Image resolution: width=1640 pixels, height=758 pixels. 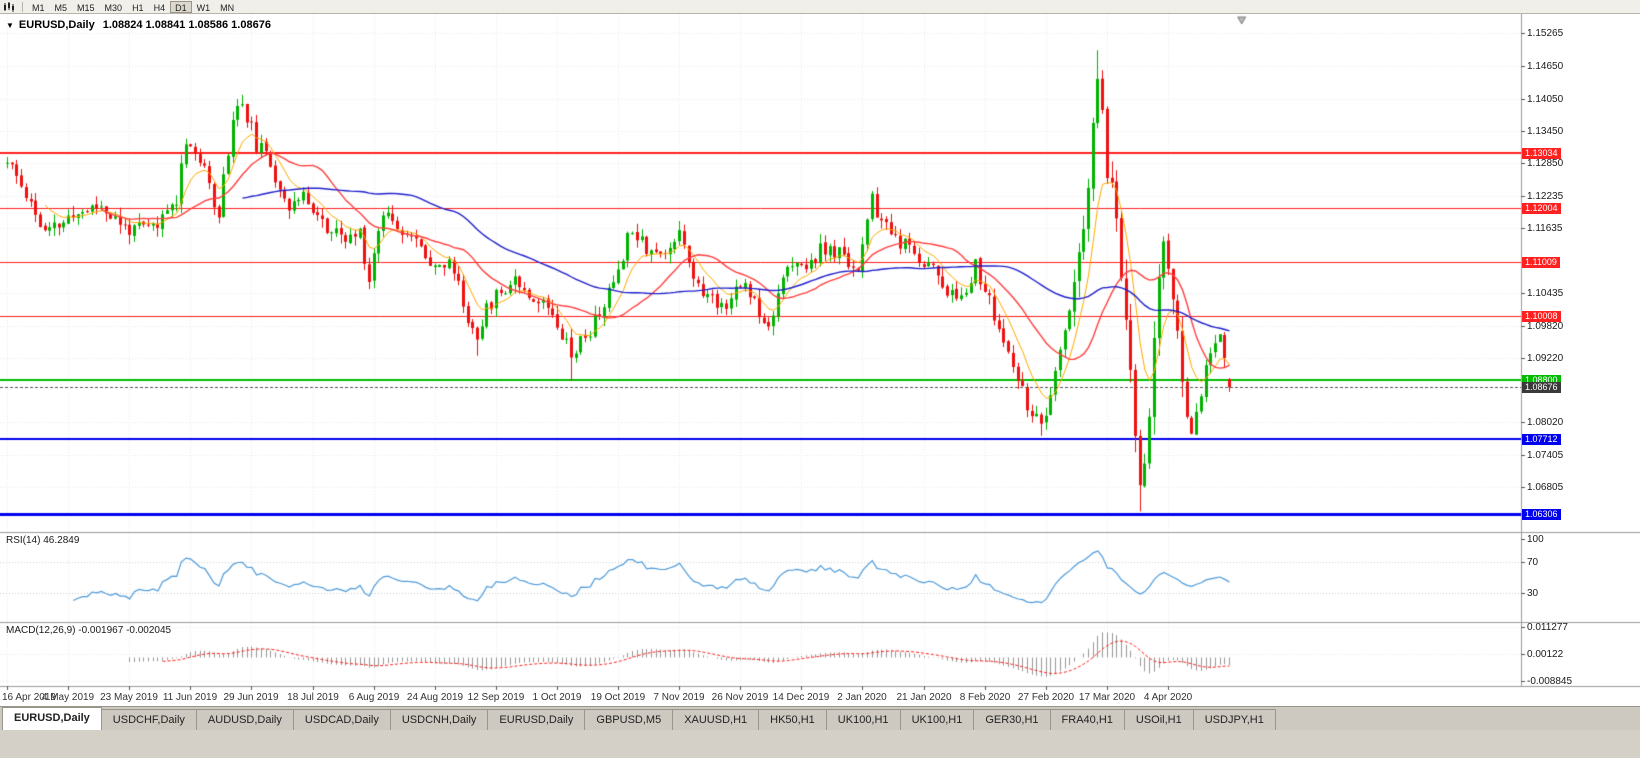 What do you see at coordinates (820, 744) in the screenshot?
I see `window-bottom-strip` at bounding box center [820, 744].